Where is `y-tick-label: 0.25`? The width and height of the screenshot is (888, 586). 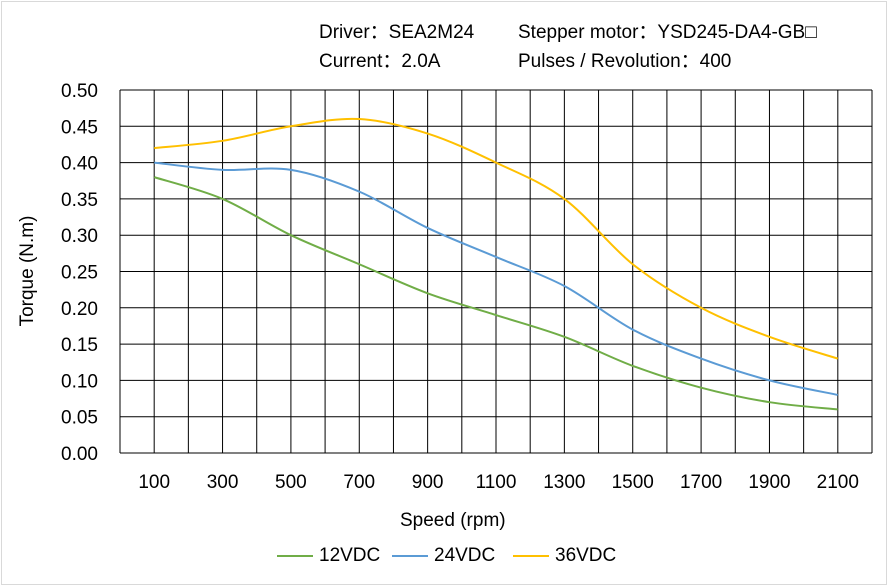 y-tick-label: 0.25 is located at coordinates (79, 273).